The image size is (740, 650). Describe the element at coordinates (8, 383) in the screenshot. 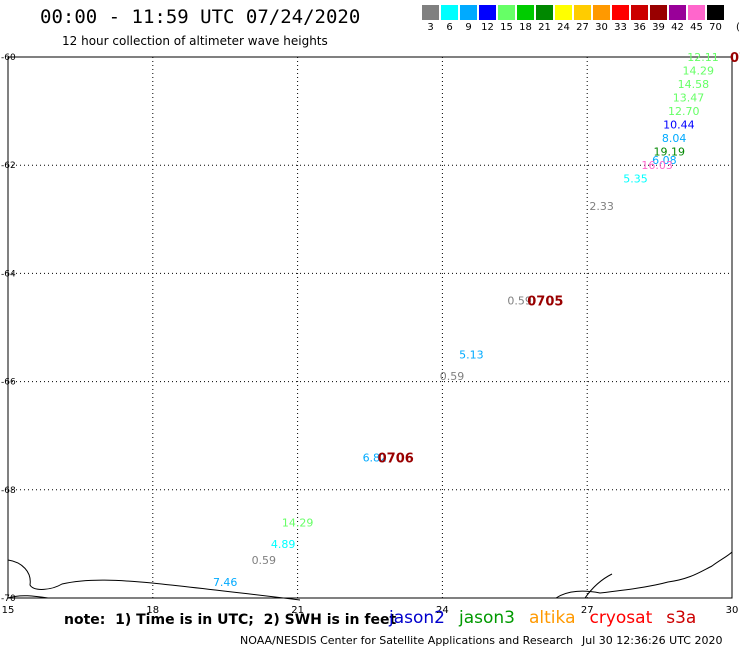

I see `y-tick-label: -66` at that location.